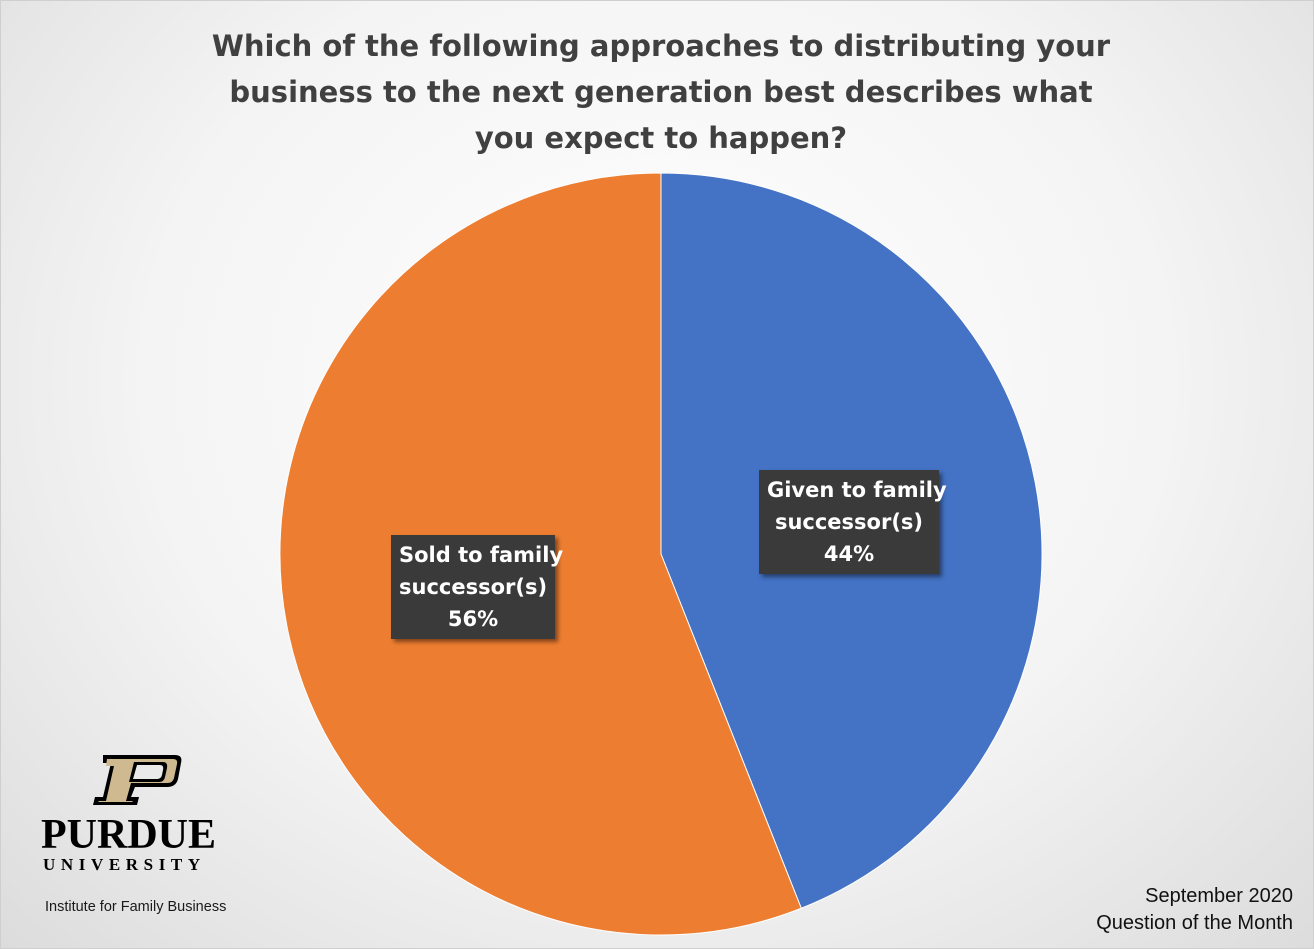  I want to click on data-label-sold: Sold to family successor(s) 56%, so click(477, 587).